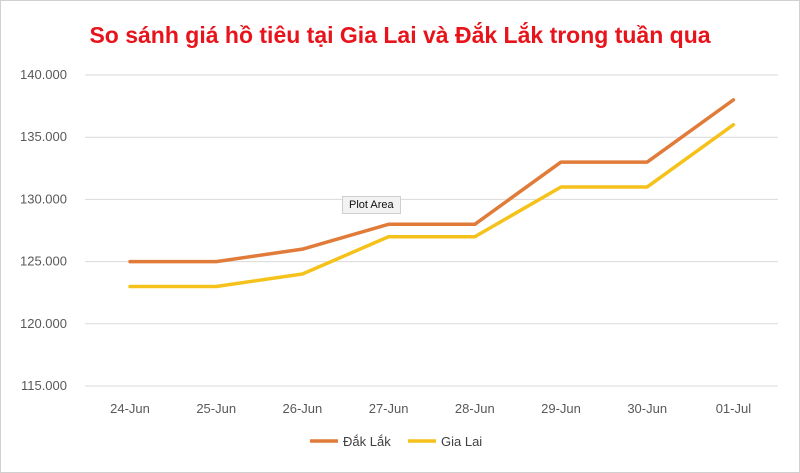  What do you see at coordinates (475, 408) in the screenshot?
I see `x-tick-label: 28-Jun` at bounding box center [475, 408].